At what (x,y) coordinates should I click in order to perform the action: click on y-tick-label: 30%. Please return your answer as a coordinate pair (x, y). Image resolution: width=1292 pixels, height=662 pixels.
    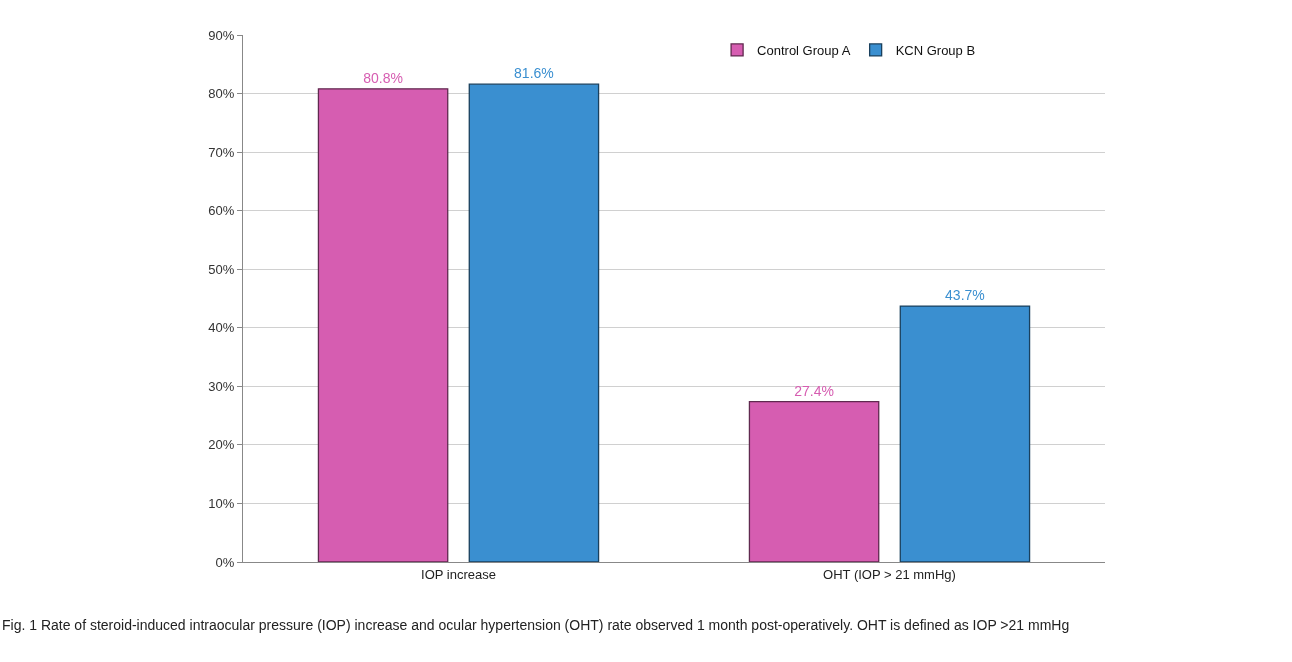
    Looking at the image, I should click on (221, 386).